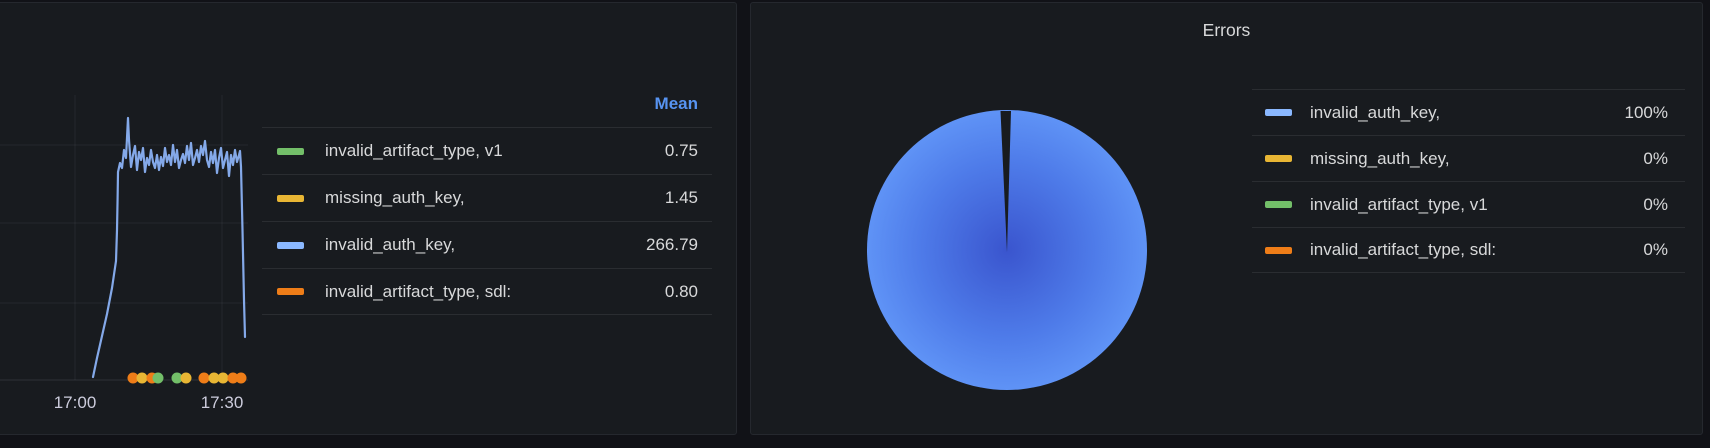  What do you see at coordinates (1646, 112) in the screenshot?
I see `series-percent-value: 100%` at bounding box center [1646, 112].